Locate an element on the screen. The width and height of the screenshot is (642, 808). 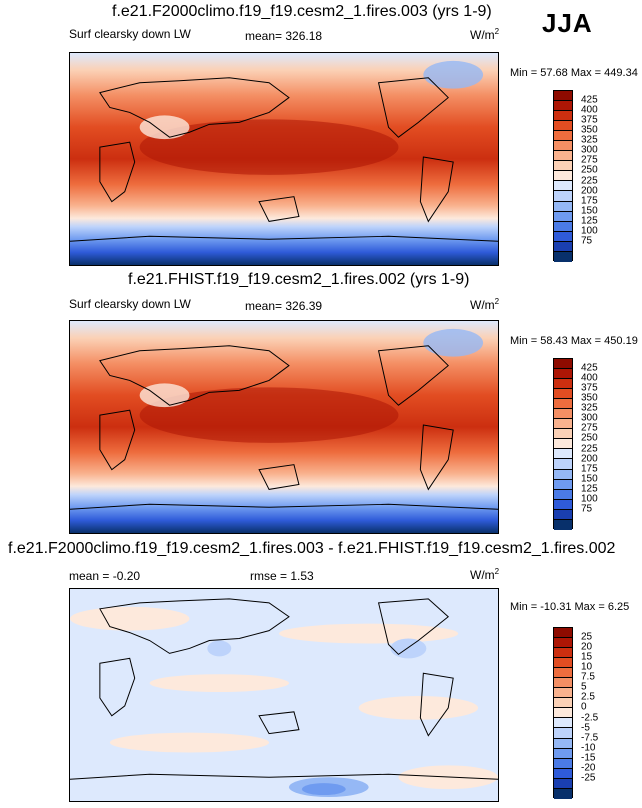
season-label: JJA is located at coordinates (567, 23).